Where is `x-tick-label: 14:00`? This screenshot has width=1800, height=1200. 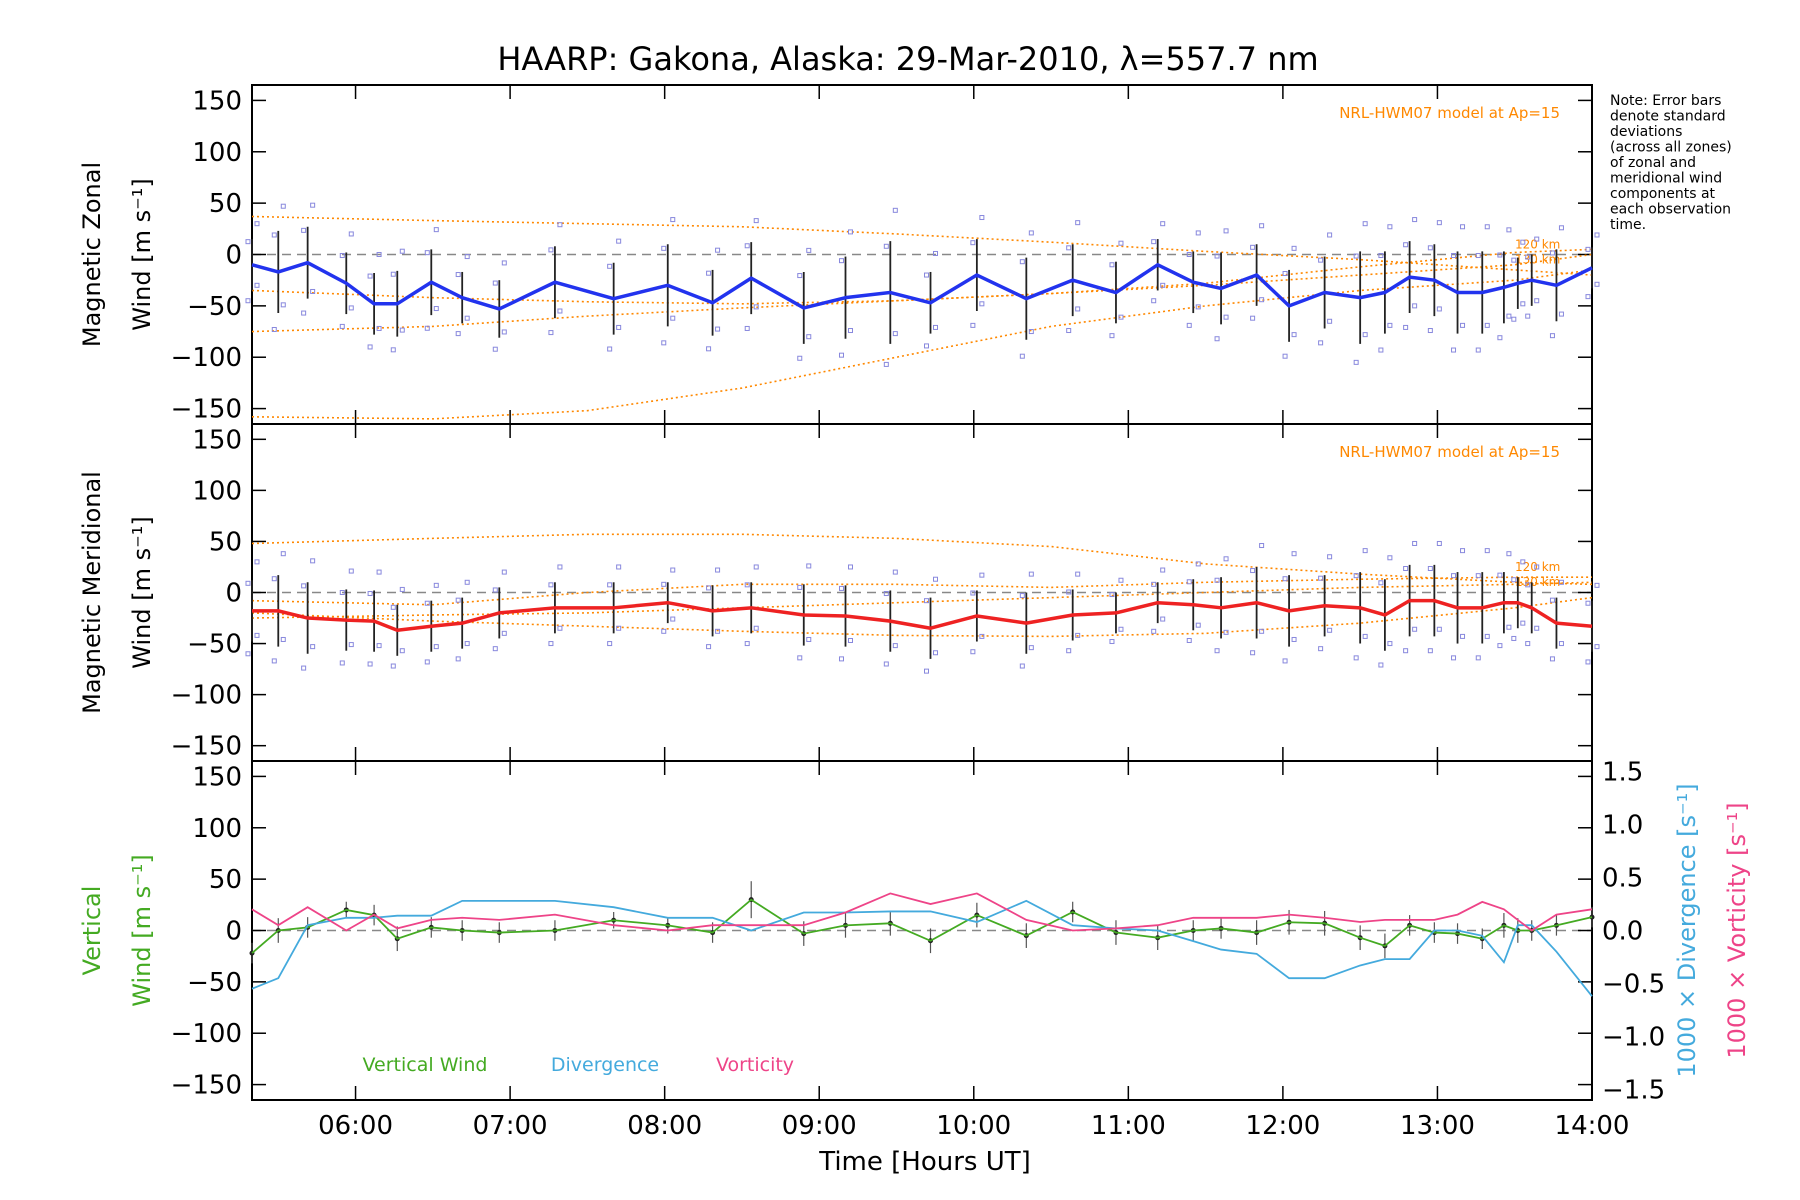
x-tick-label: 14:00 is located at coordinates (1592, 1126).